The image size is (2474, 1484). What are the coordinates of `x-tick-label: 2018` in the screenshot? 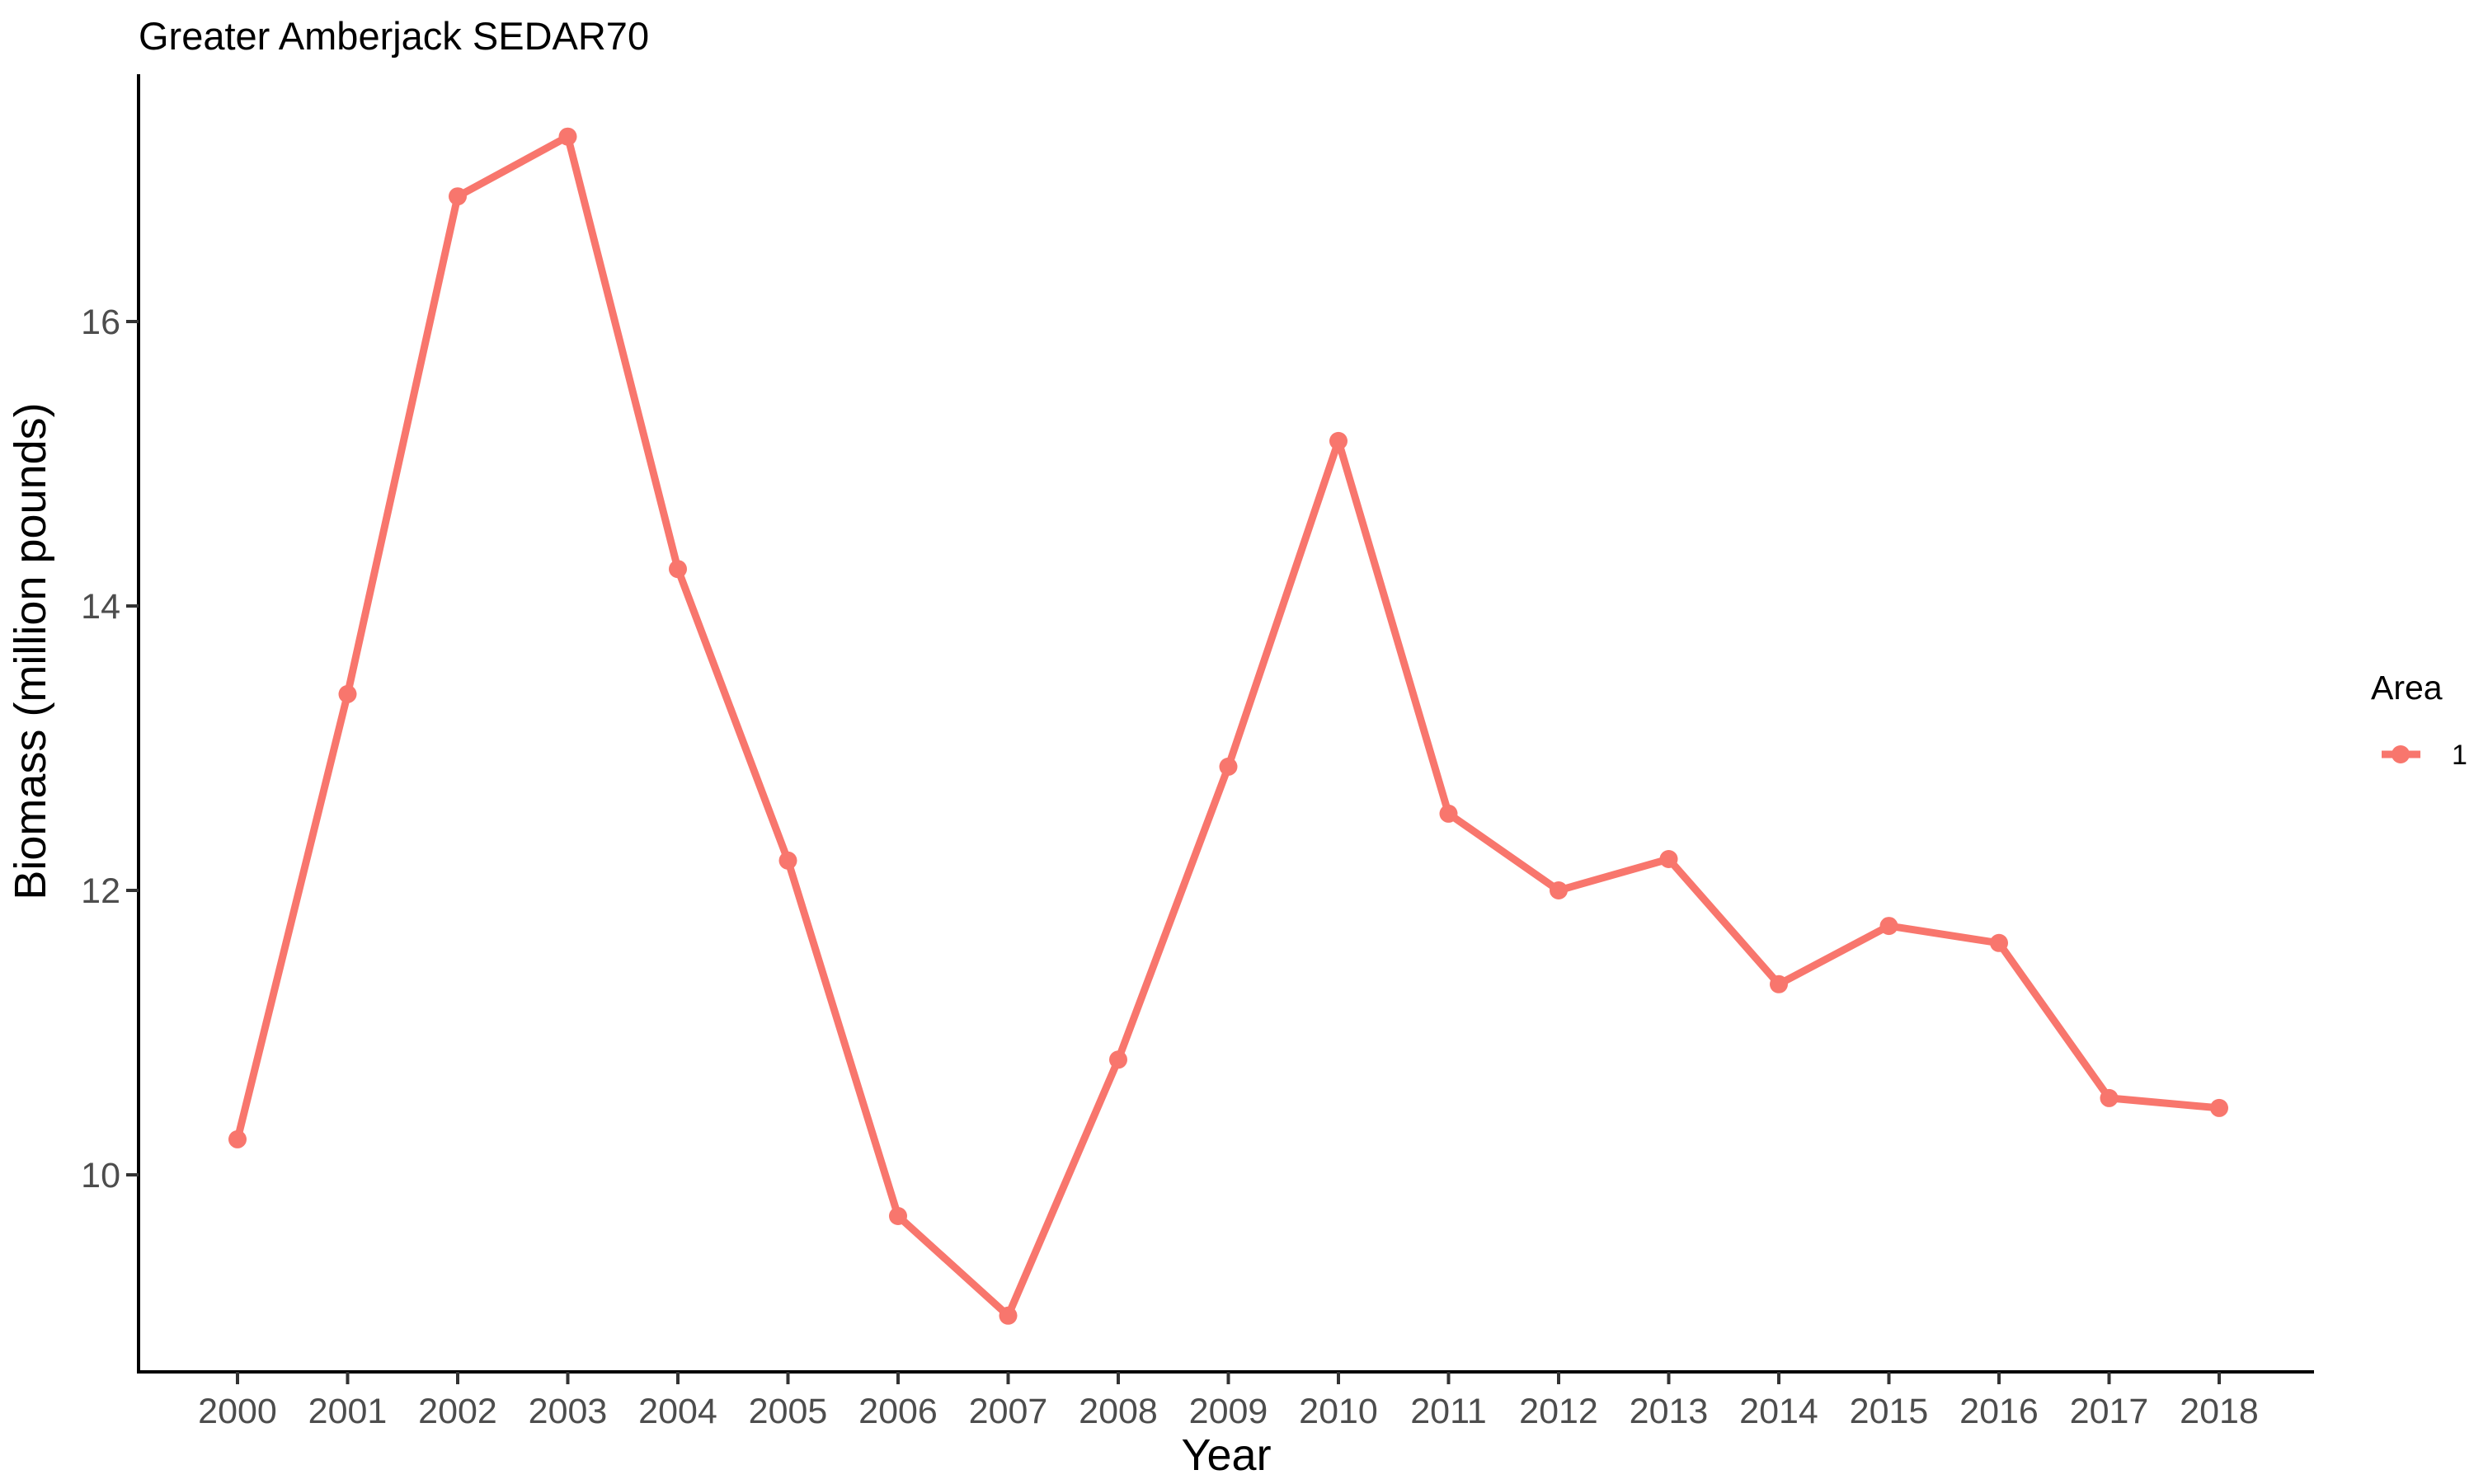 It's located at (2219, 1411).